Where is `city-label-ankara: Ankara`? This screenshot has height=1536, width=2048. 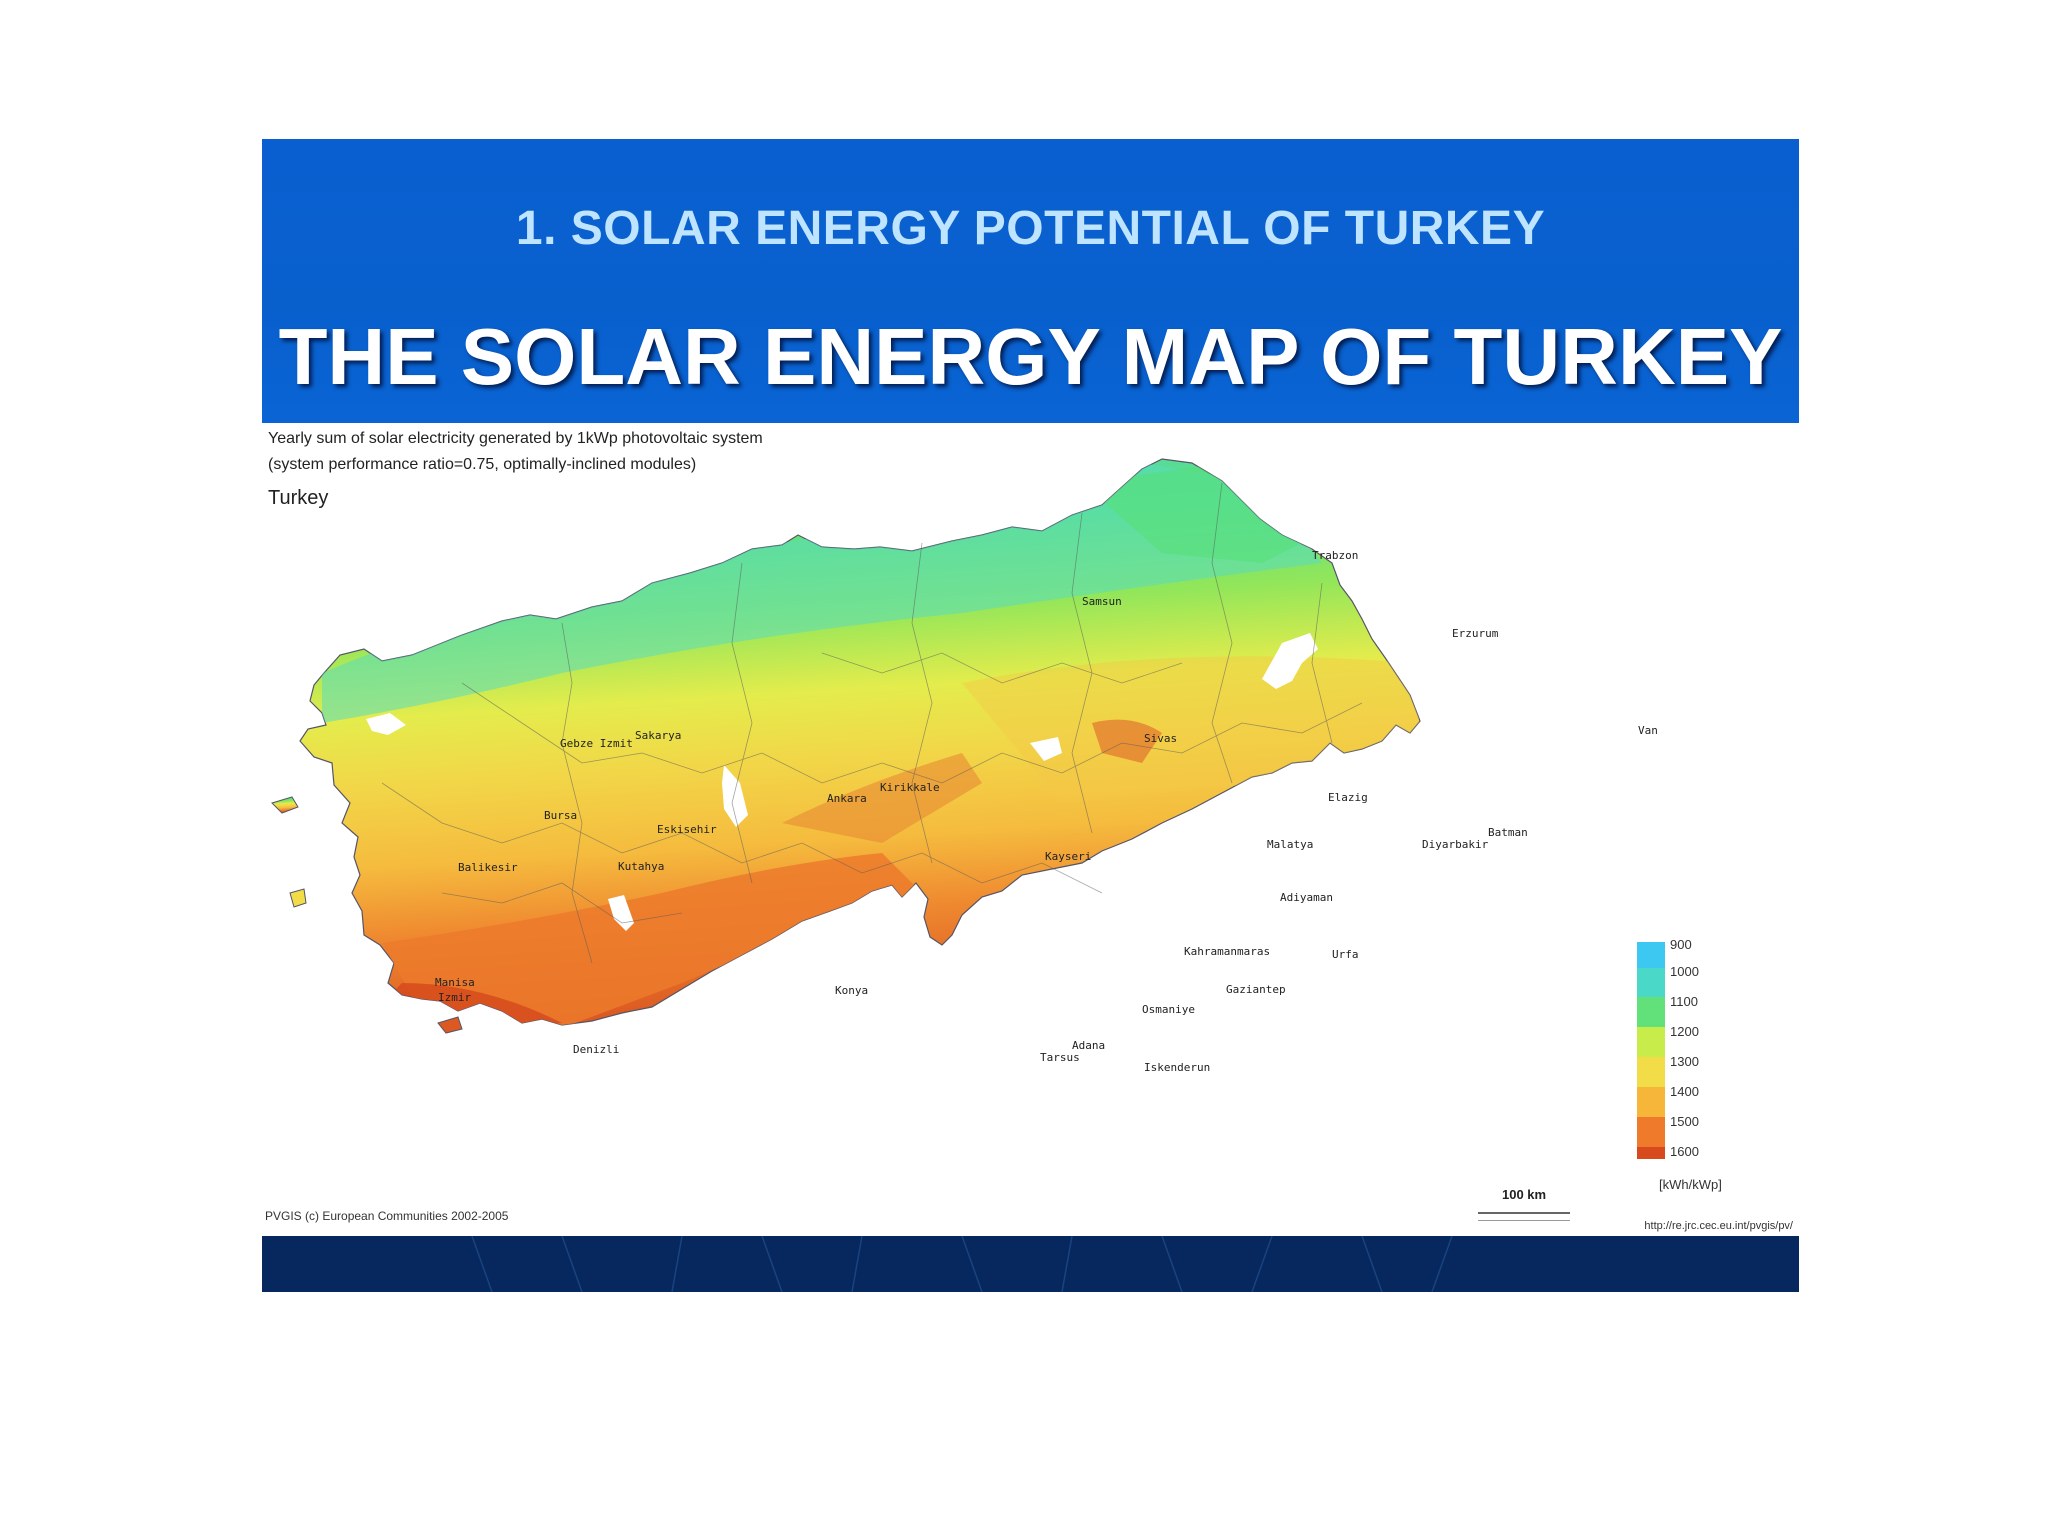 city-label-ankara: Ankara is located at coordinates (847, 798).